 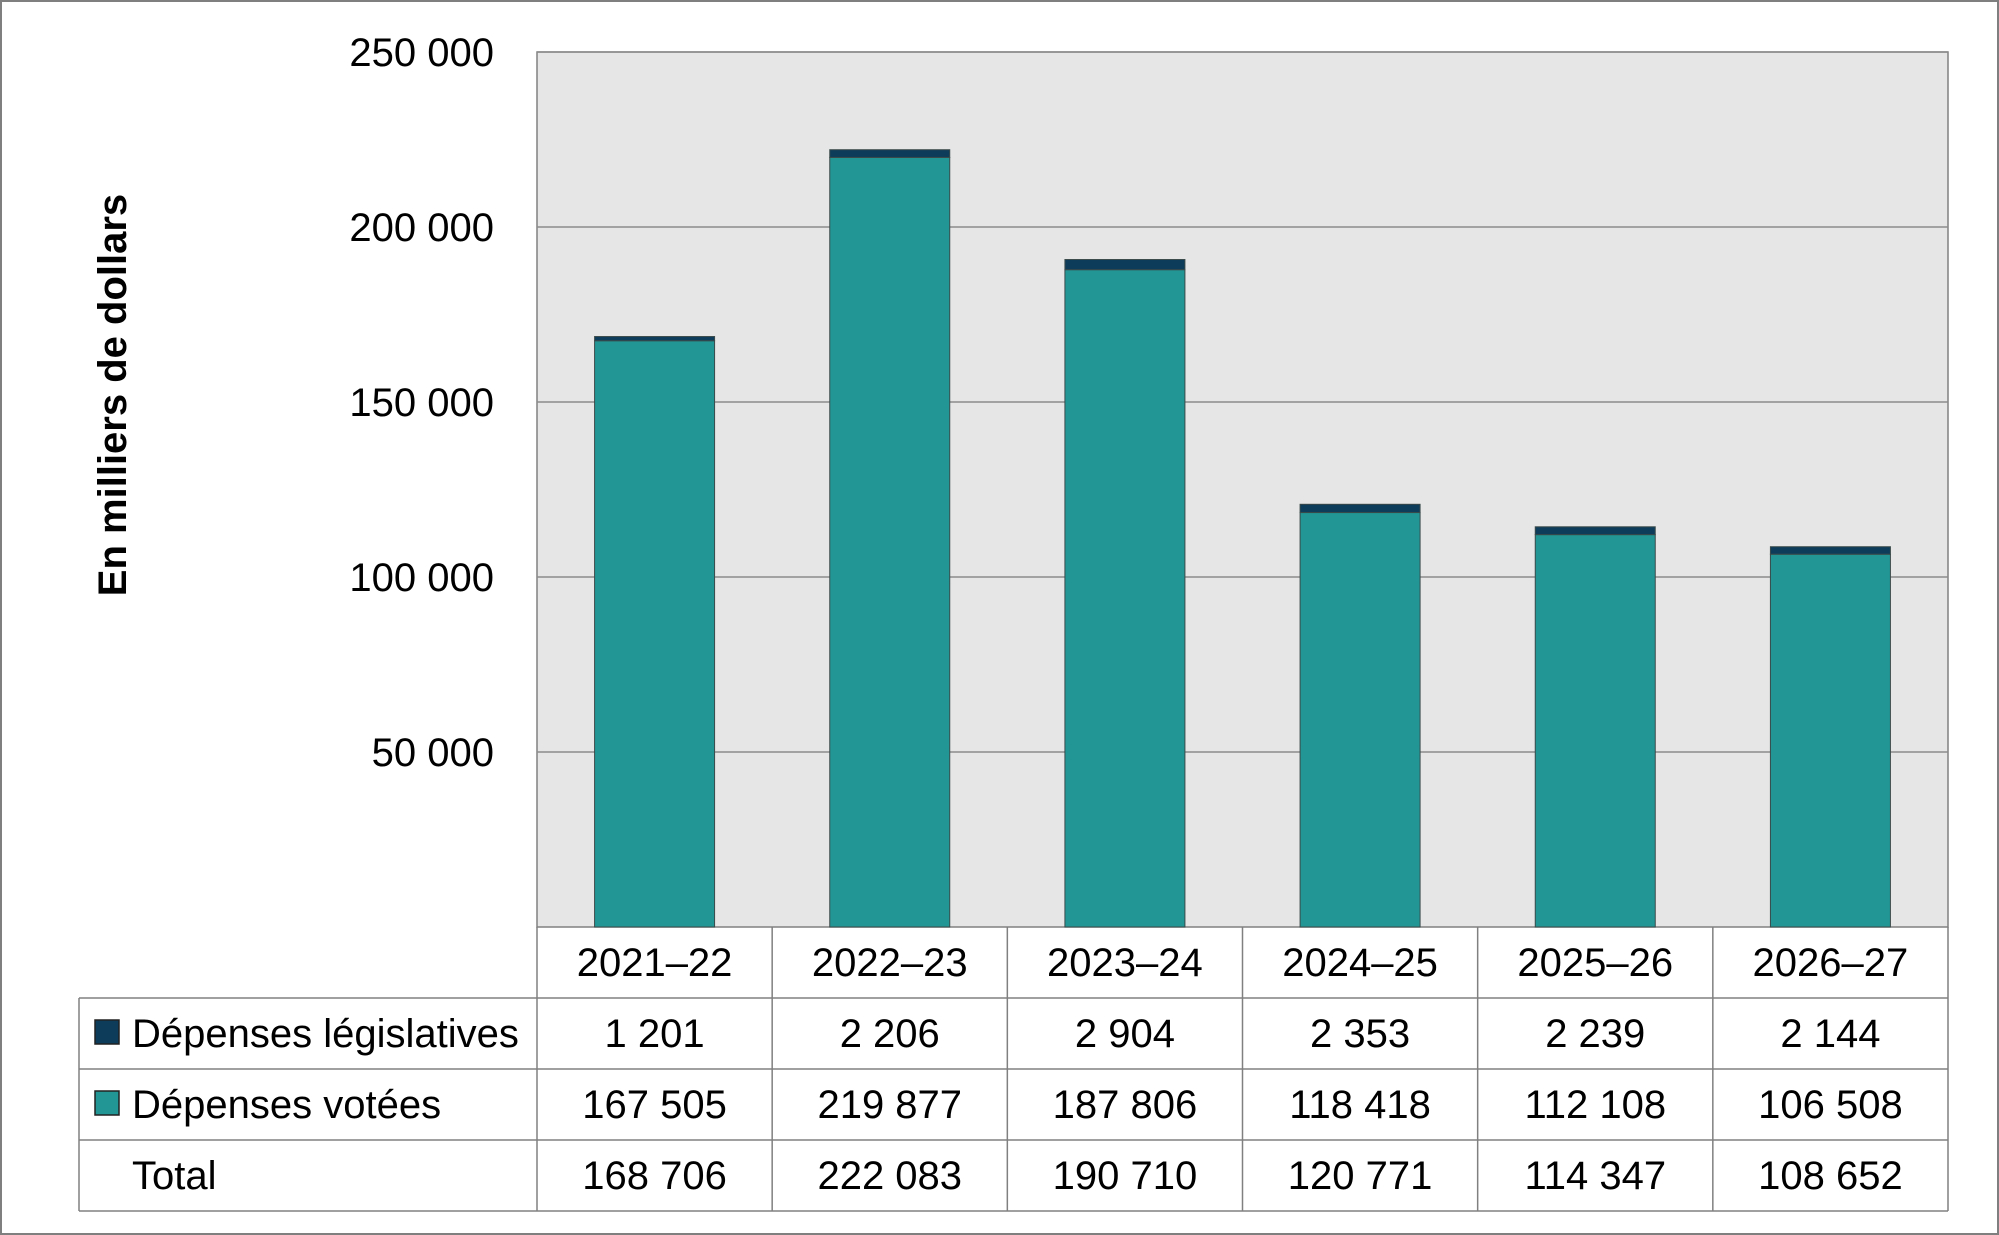 I want to click on y-tick-label: 50 000, so click(x=433, y=753).